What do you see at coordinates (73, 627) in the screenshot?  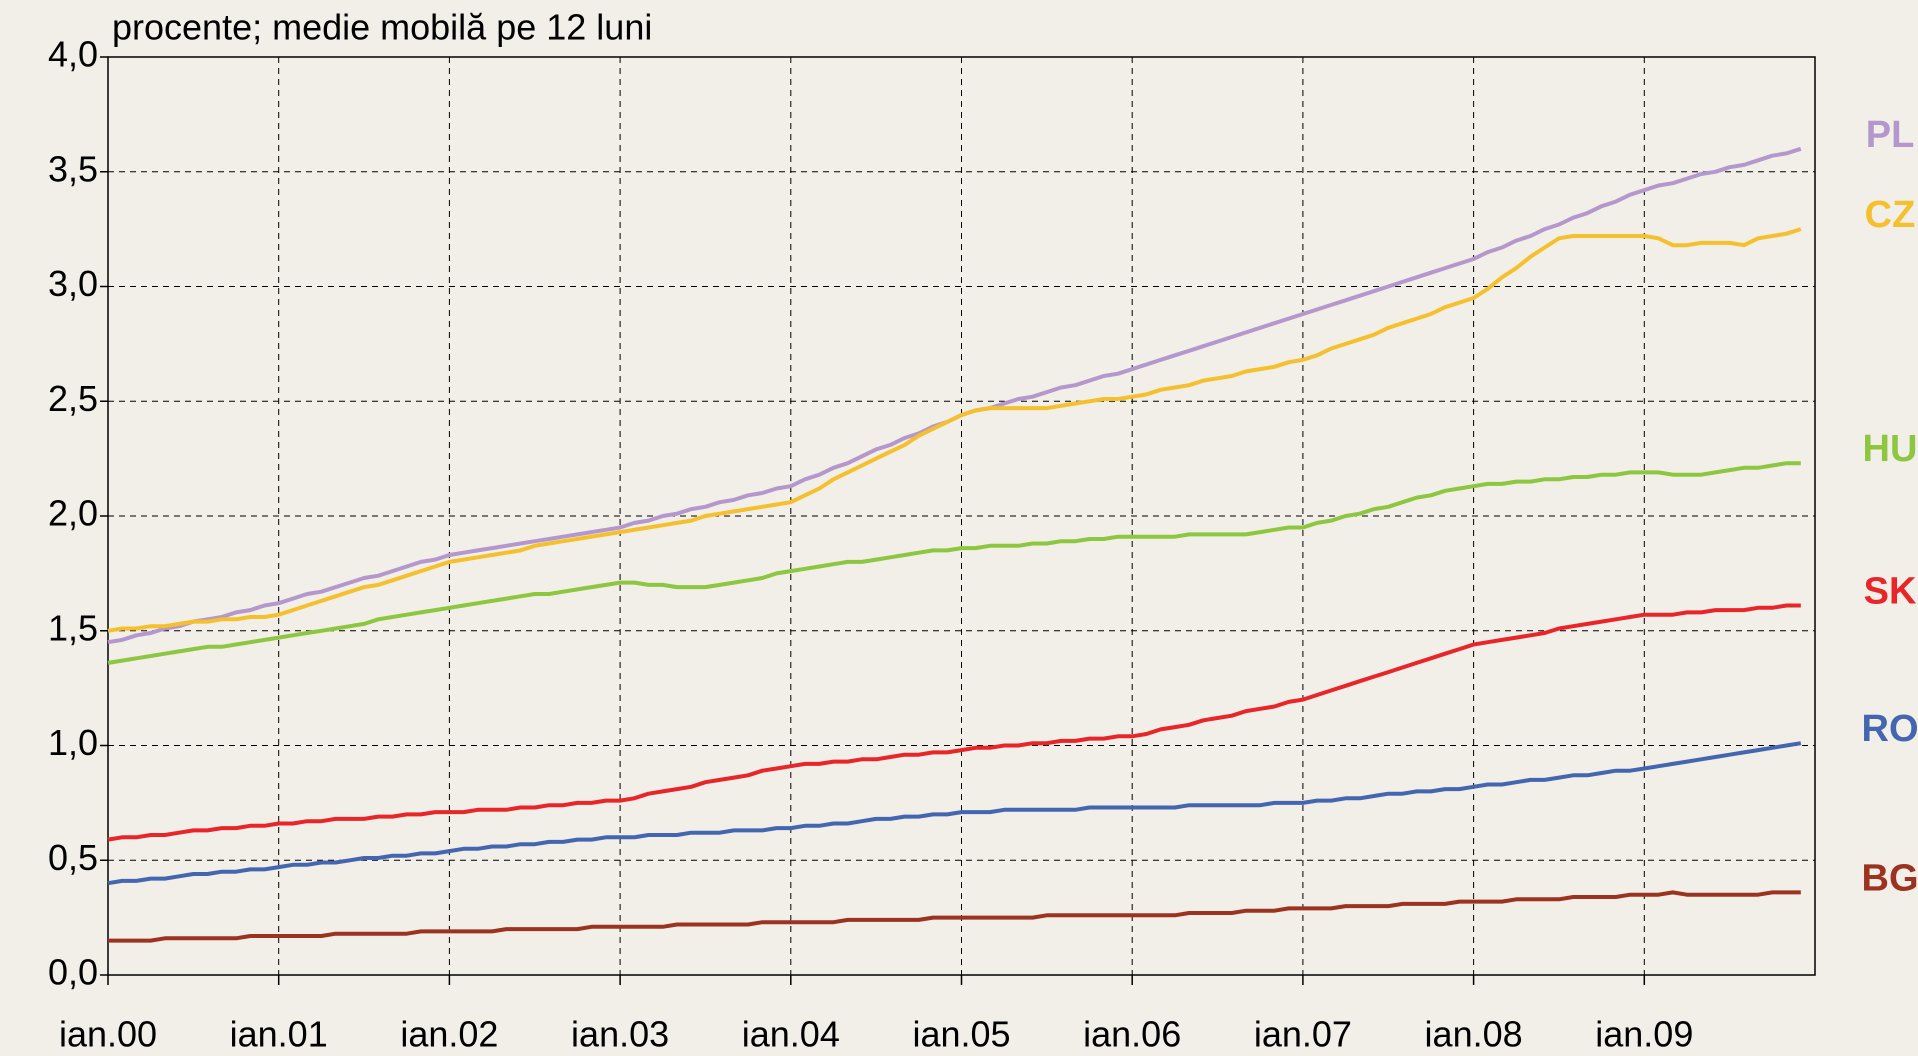 I see `y-tick-label: 1,5` at bounding box center [73, 627].